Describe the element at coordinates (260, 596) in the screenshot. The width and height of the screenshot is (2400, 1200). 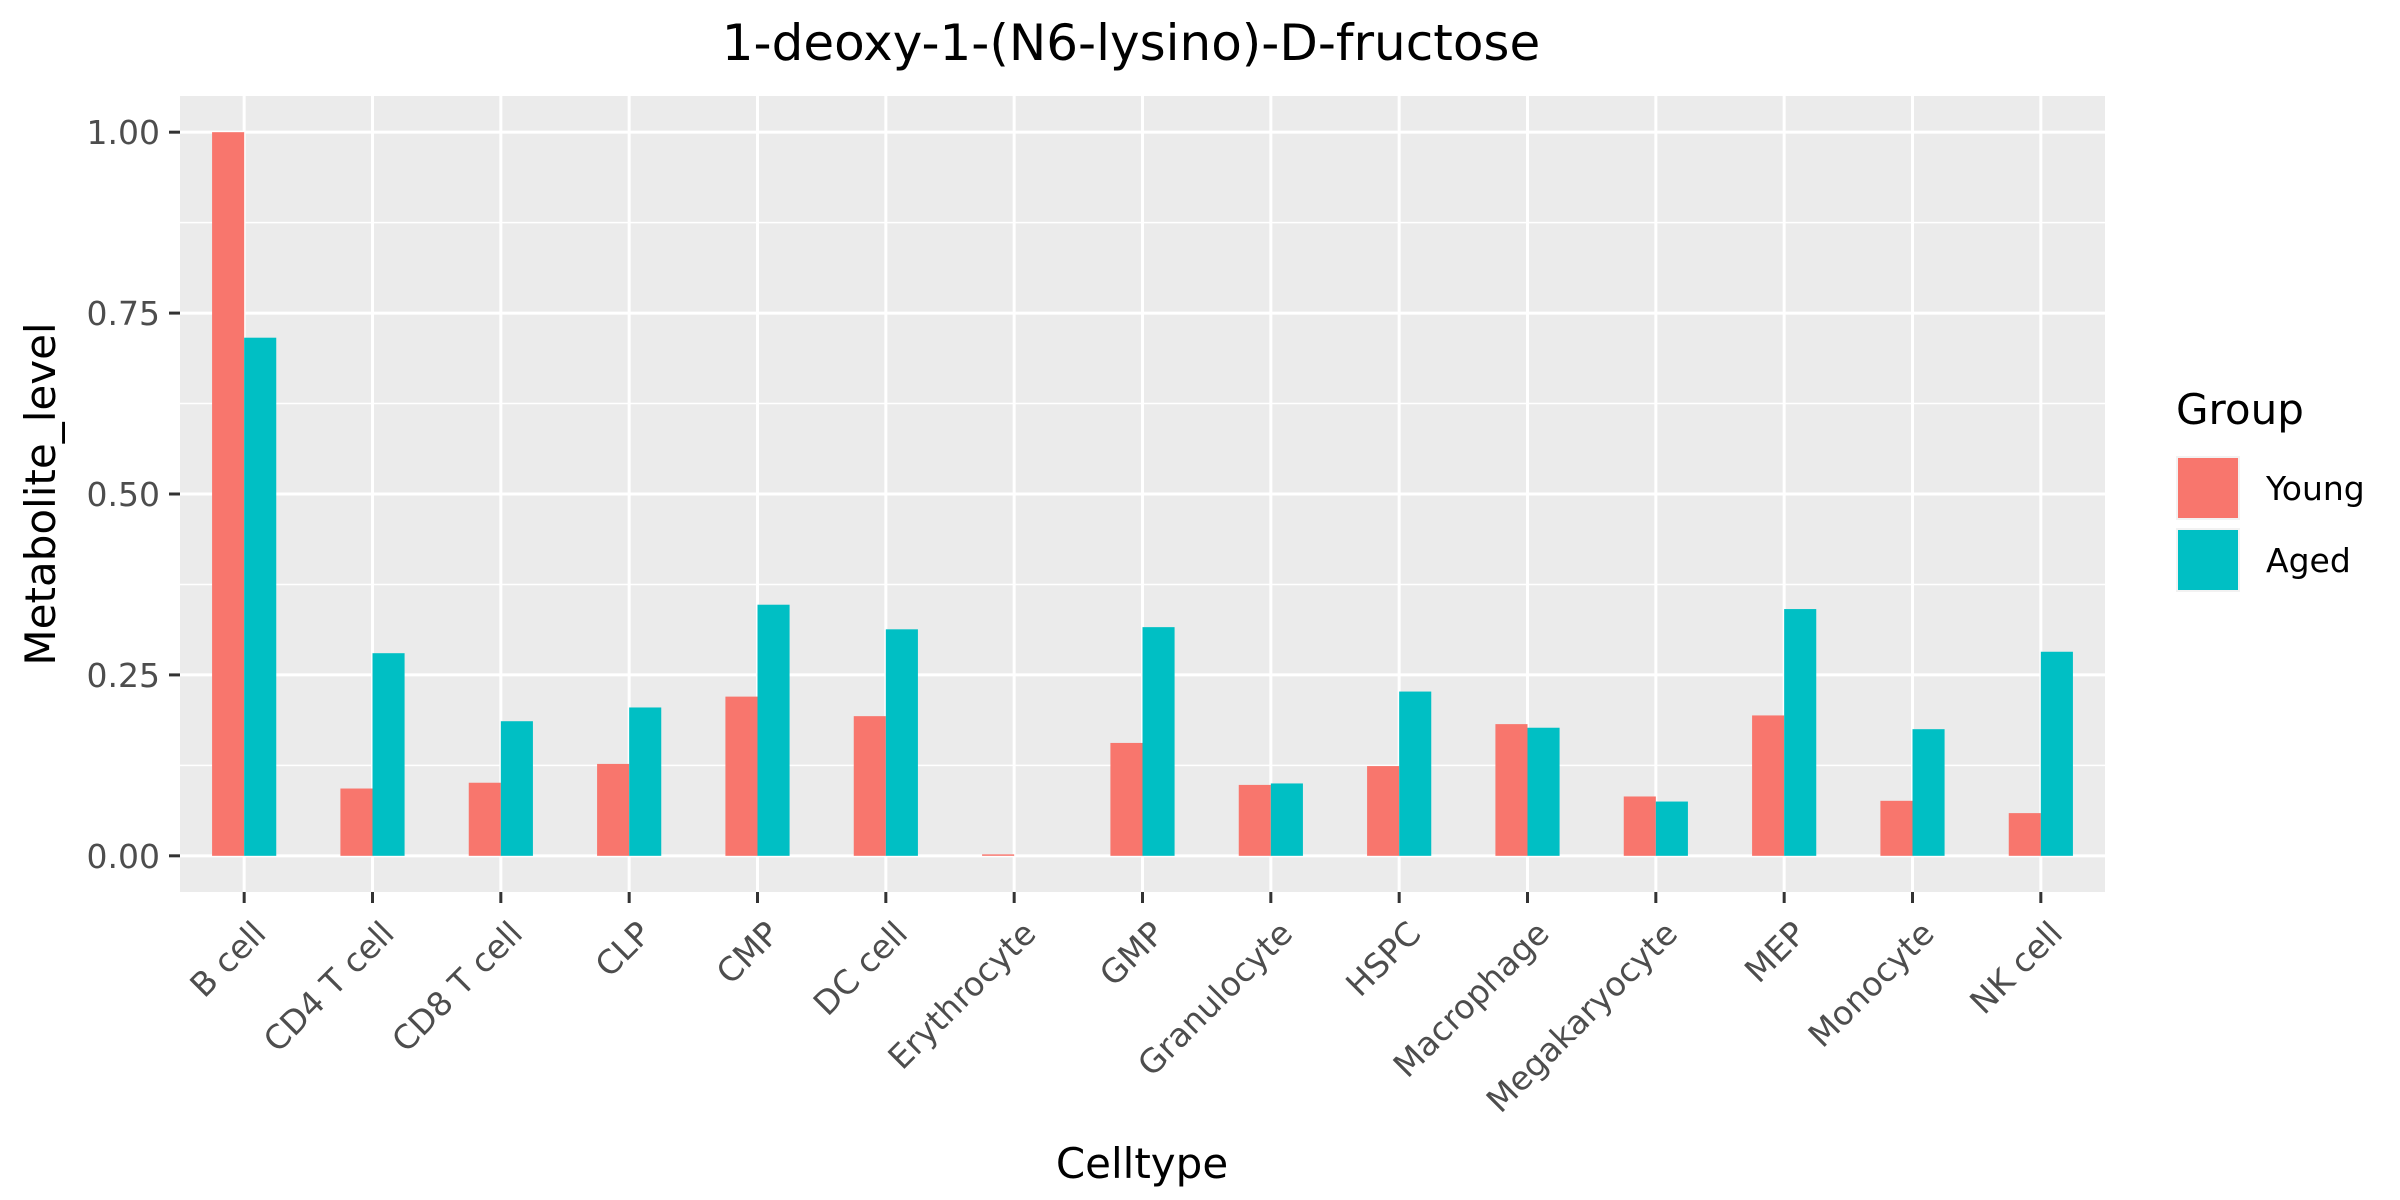
I see `bar-aged-b-cell` at that location.